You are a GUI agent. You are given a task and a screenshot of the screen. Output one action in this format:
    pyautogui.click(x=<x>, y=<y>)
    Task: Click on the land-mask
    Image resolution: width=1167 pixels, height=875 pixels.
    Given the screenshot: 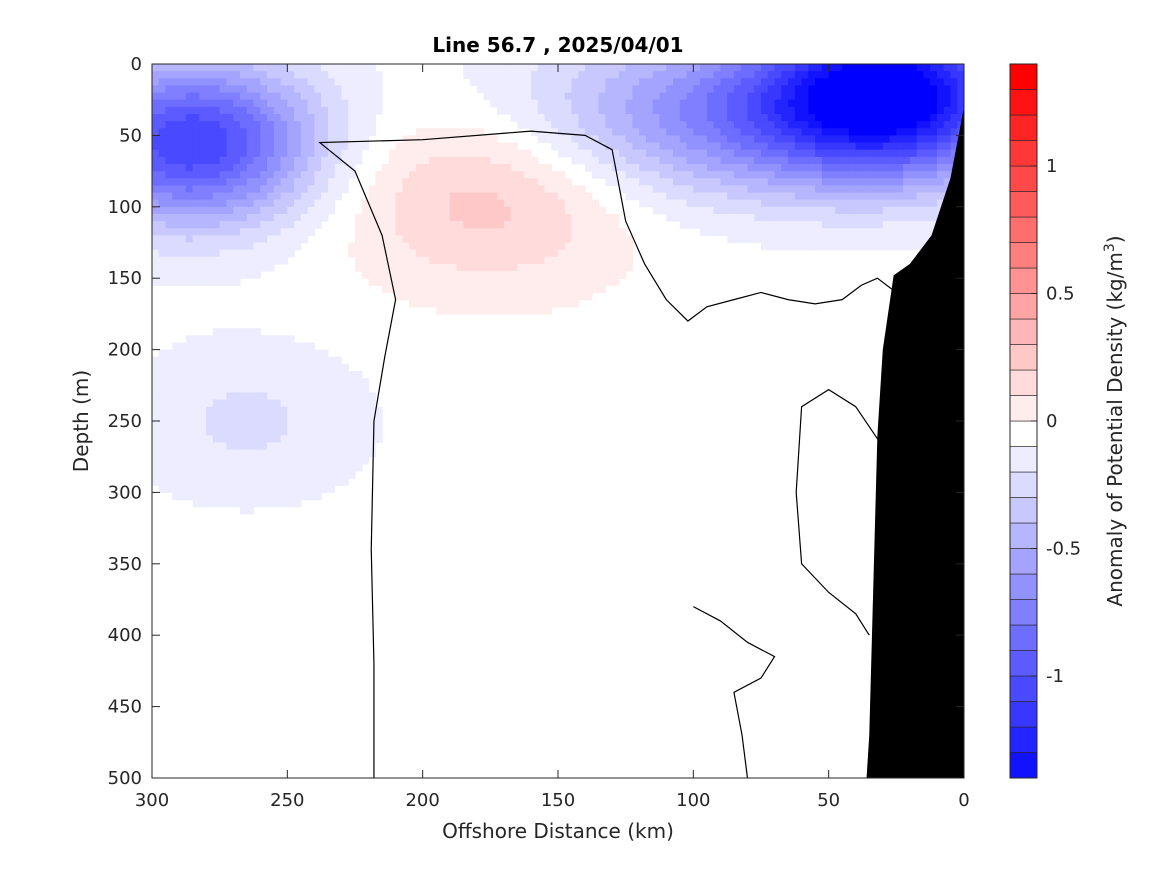 What is the action you would take?
    pyautogui.click(x=915, y=442)
    